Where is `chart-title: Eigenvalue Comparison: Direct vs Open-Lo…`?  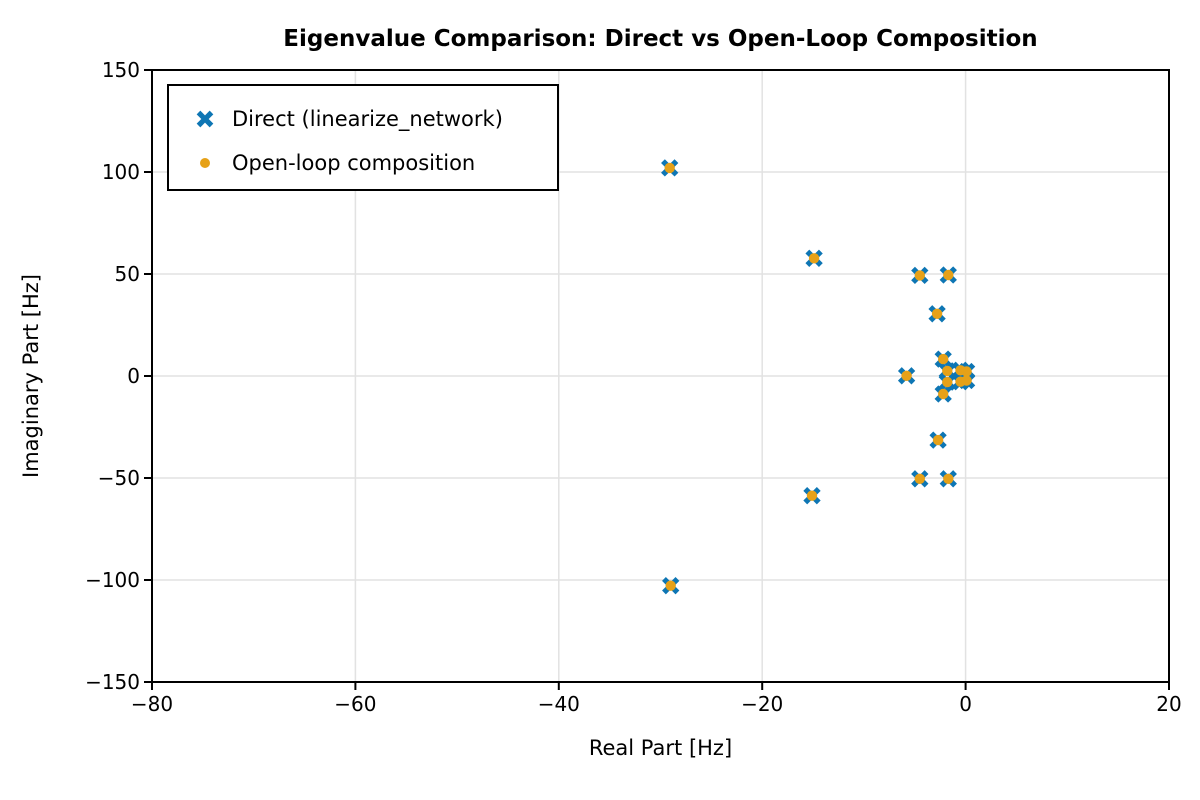 chart-title: Eigenvalue Comparison: Direct vs Open-Lo… is located at coordinates (660, 39).